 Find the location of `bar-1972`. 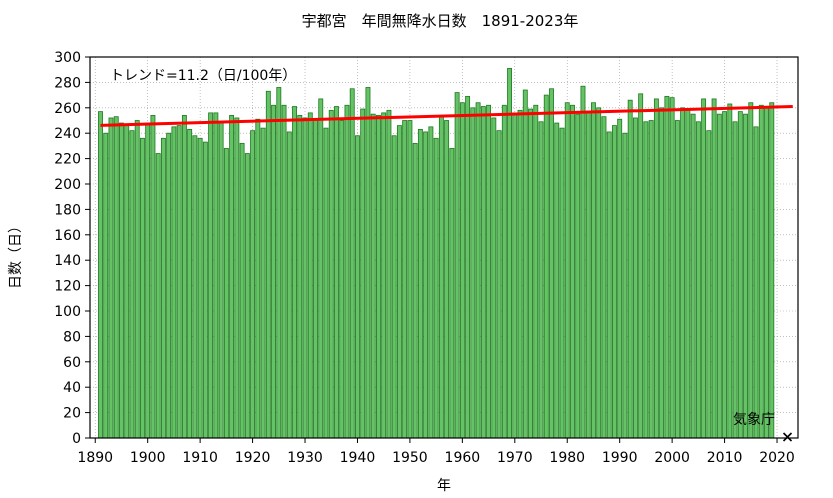

bar-1972 is located at coordinates (525, 264).